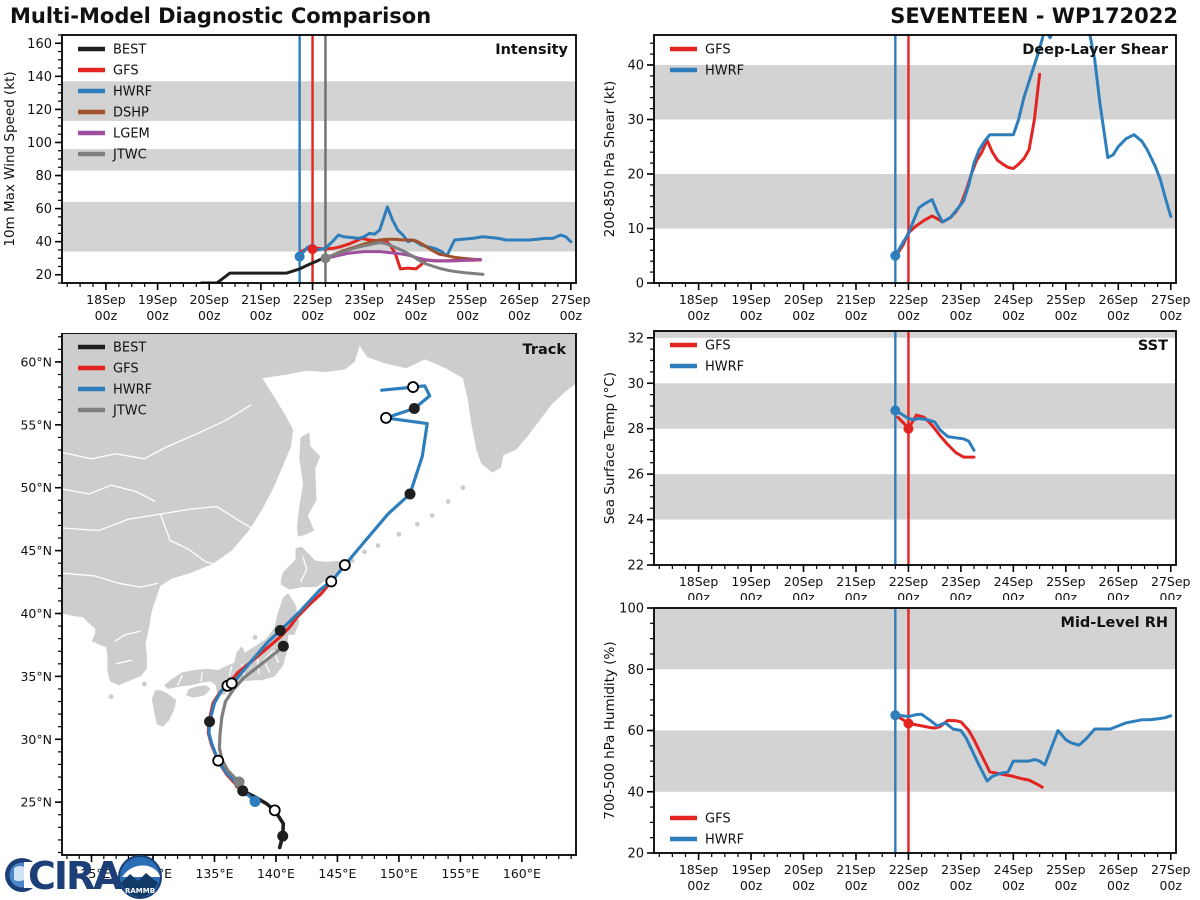  I want to click on label: 50°N, so click(36, 487).